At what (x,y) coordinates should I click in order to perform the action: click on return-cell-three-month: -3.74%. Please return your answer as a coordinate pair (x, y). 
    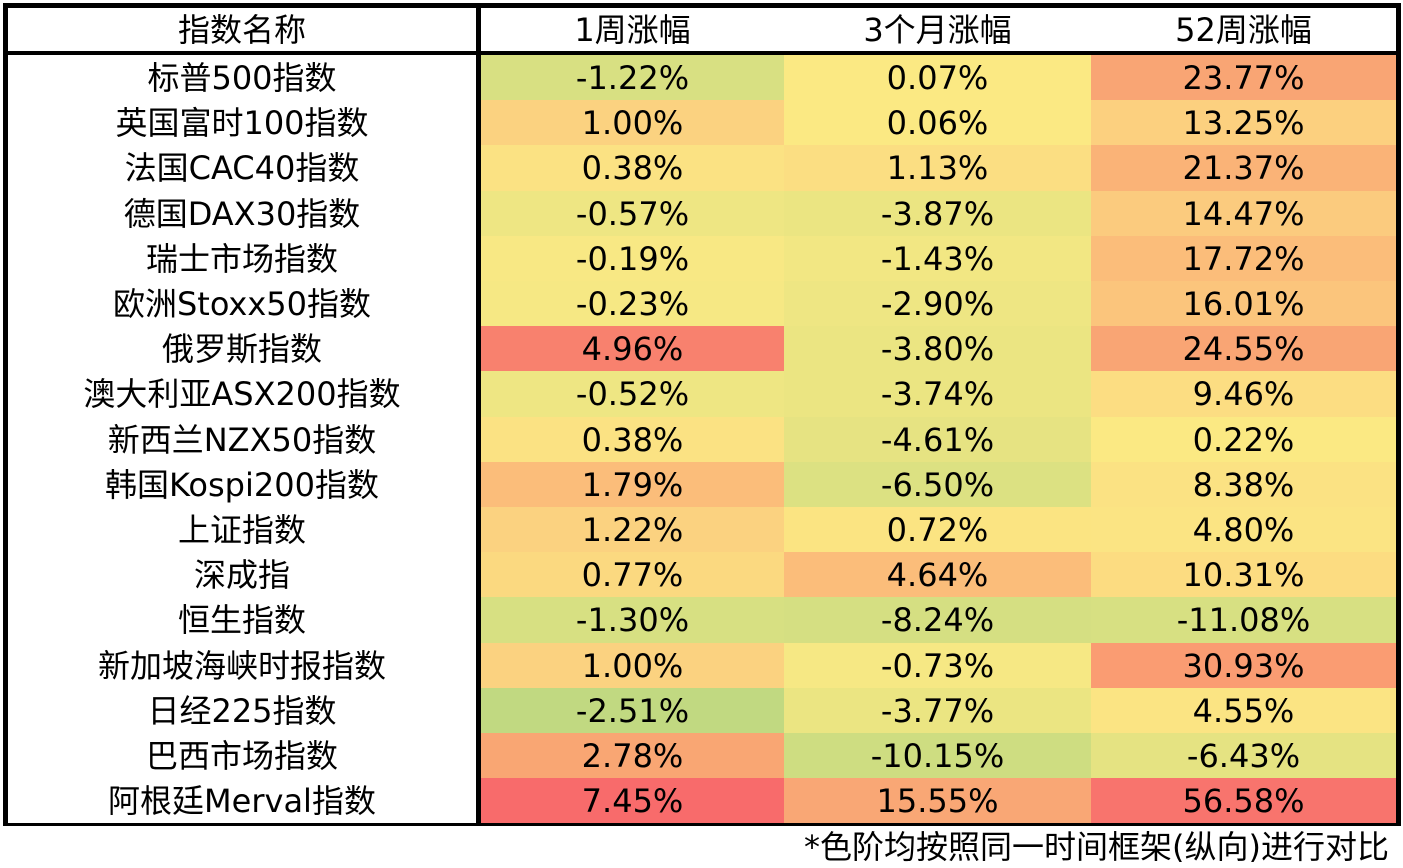
    Looking at the image, I should click on (937, 394).